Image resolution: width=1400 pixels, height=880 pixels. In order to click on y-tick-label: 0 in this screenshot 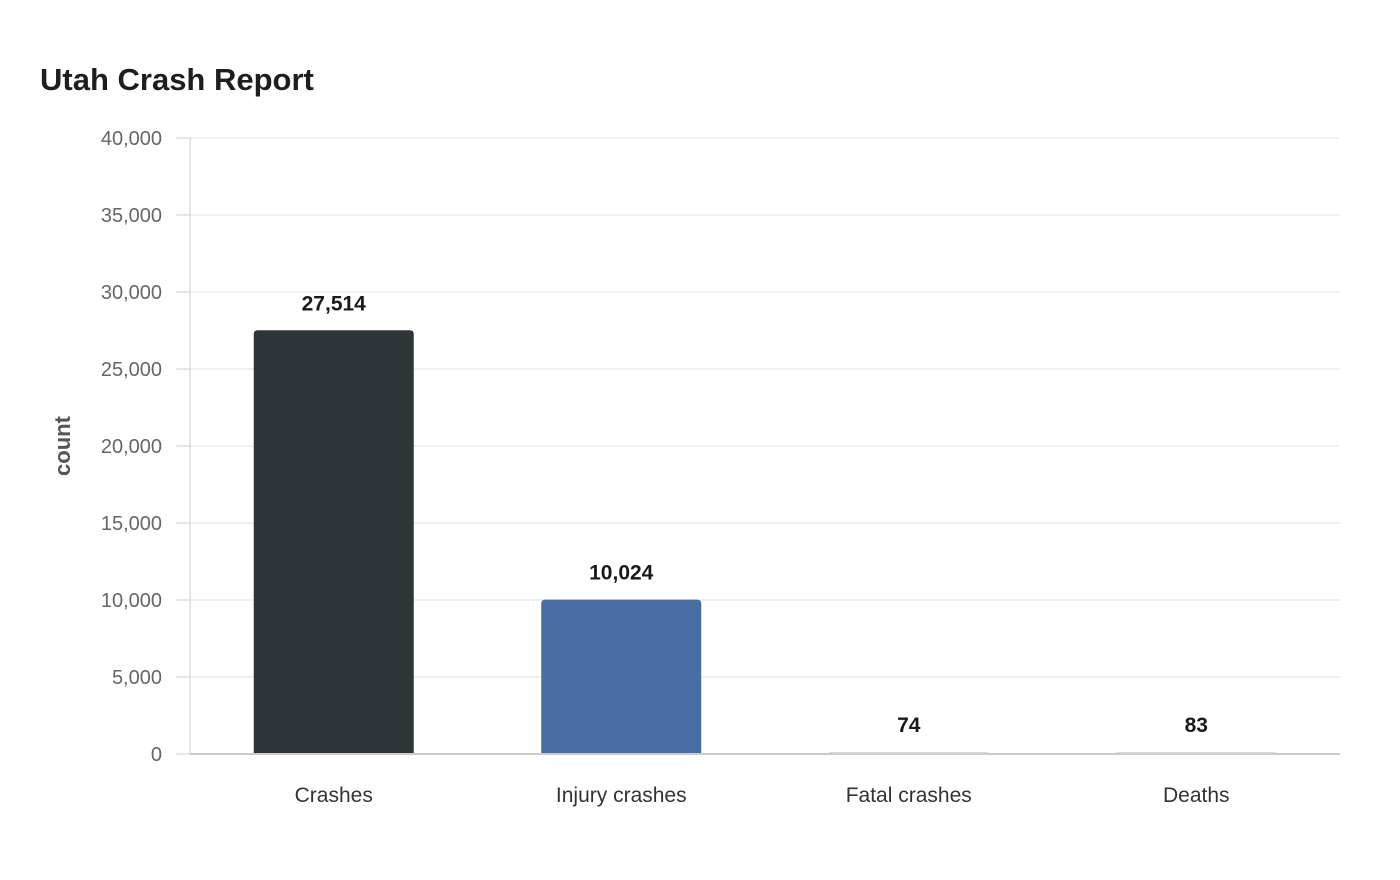, I will do `click(156, 755)`.